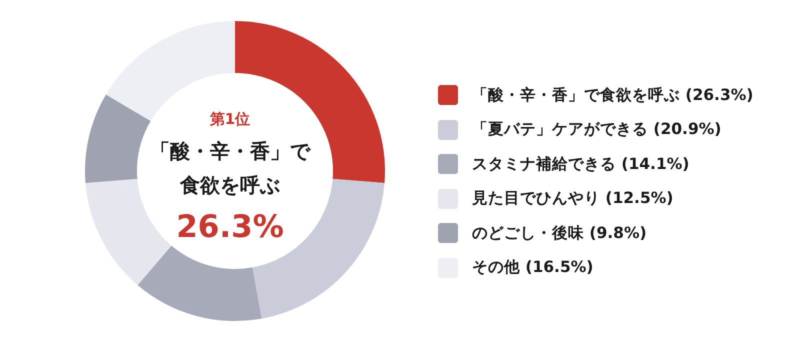 The height and width of the screenshot is (351, 796). What do you see at coordinates (230, 119) in the screenshot?
I see `text: 第1位` at bounding box center [230, 119].